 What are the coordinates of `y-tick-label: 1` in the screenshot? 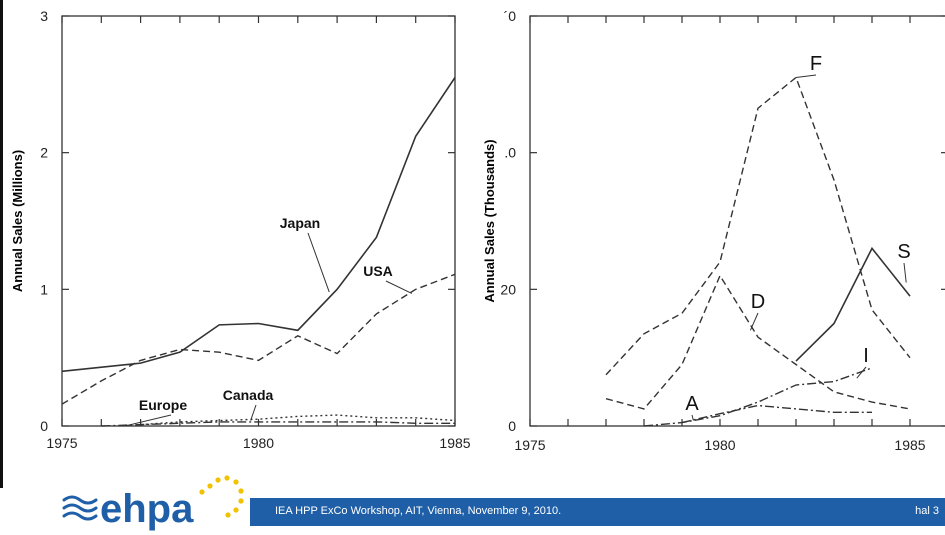 It's located at (44, 289).